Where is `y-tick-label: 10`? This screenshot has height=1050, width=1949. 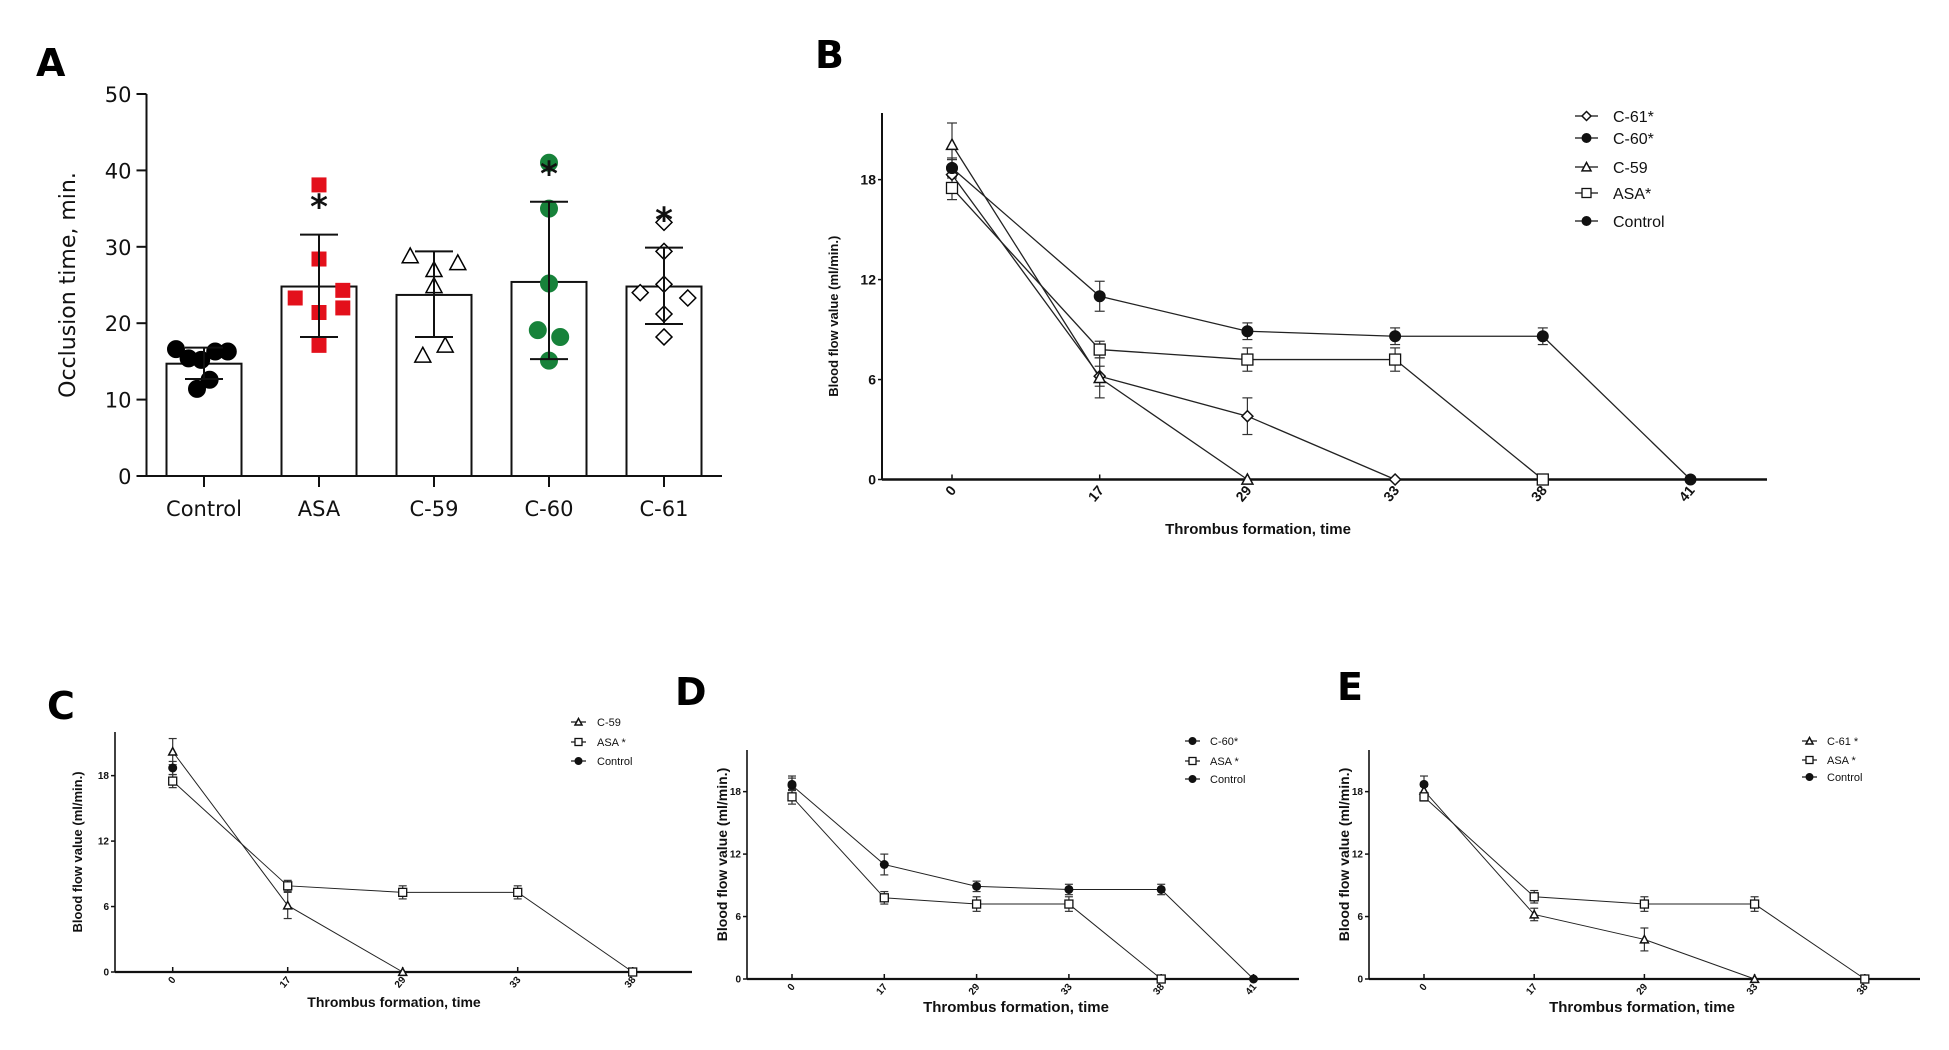
y-tick-label: 10 is located at coordinates (118, 401).